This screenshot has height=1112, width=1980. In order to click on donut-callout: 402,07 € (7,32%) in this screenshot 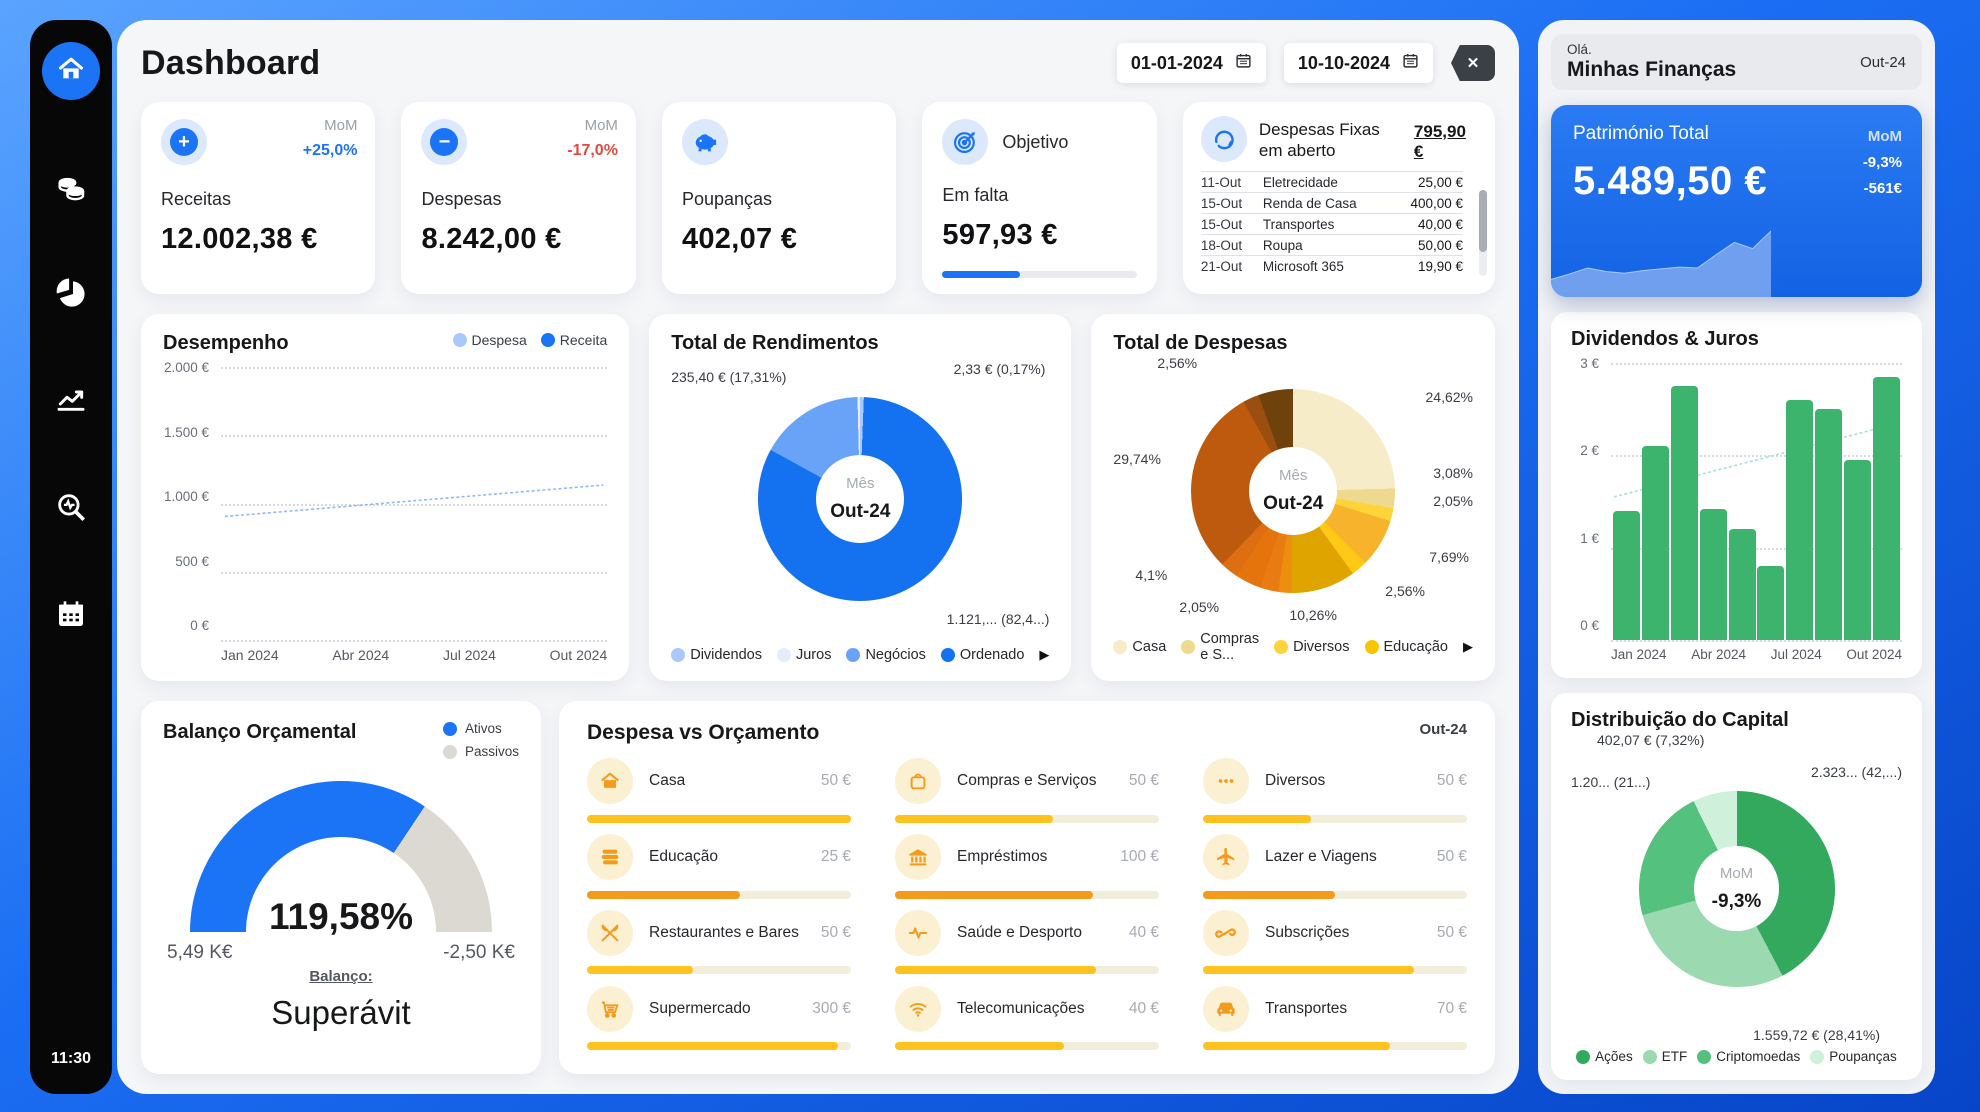, I will do `click(1651, 740)`.